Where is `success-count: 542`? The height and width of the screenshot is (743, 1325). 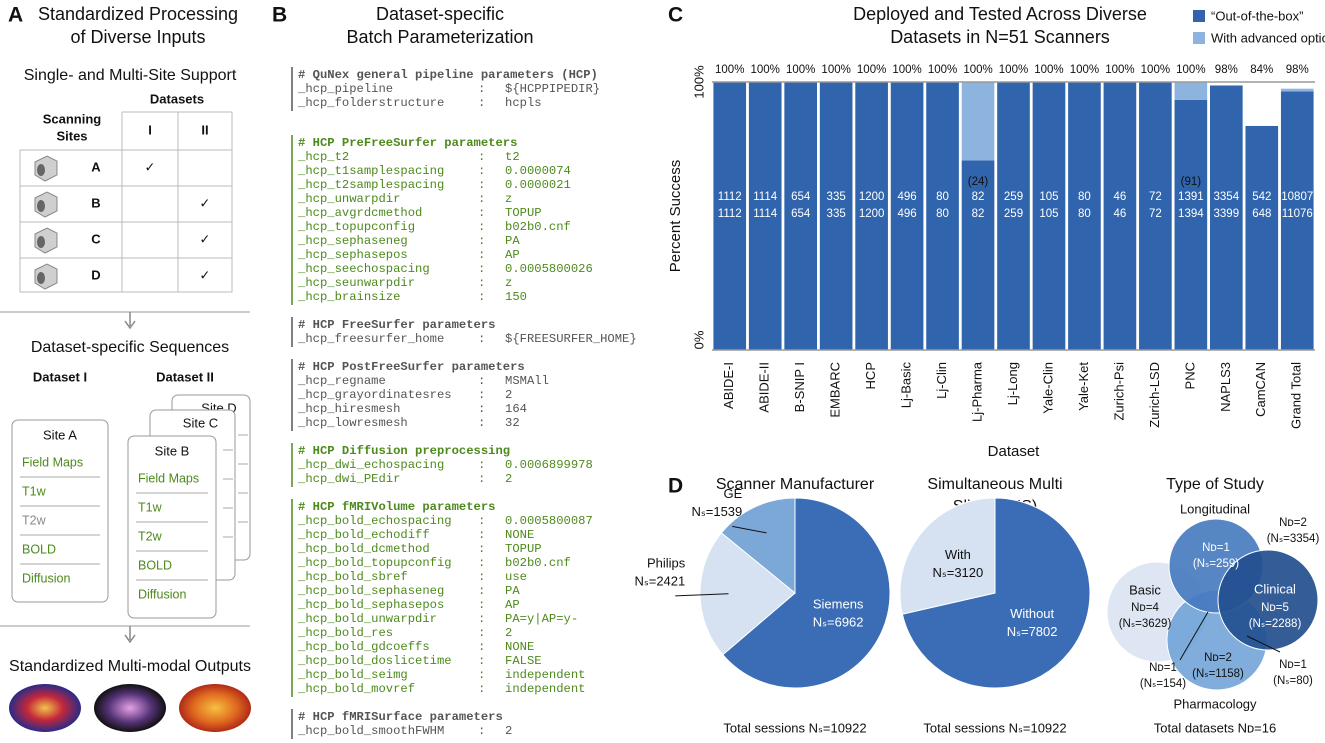
success-count: 542 is located at coordinates (1261, 197).